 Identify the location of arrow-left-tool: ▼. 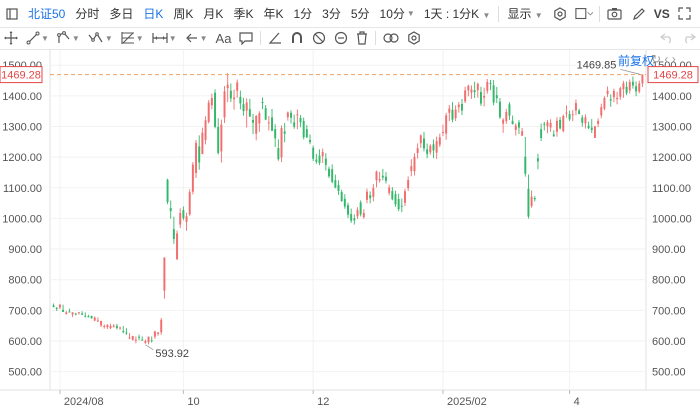
(196, 38).